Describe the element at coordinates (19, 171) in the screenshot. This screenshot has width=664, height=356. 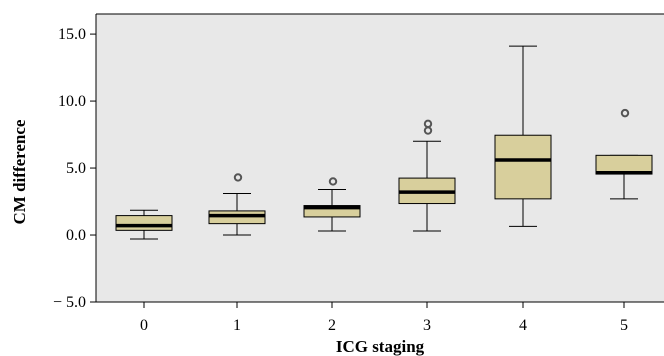
I see `y-axis-title: CM difference` at that location.